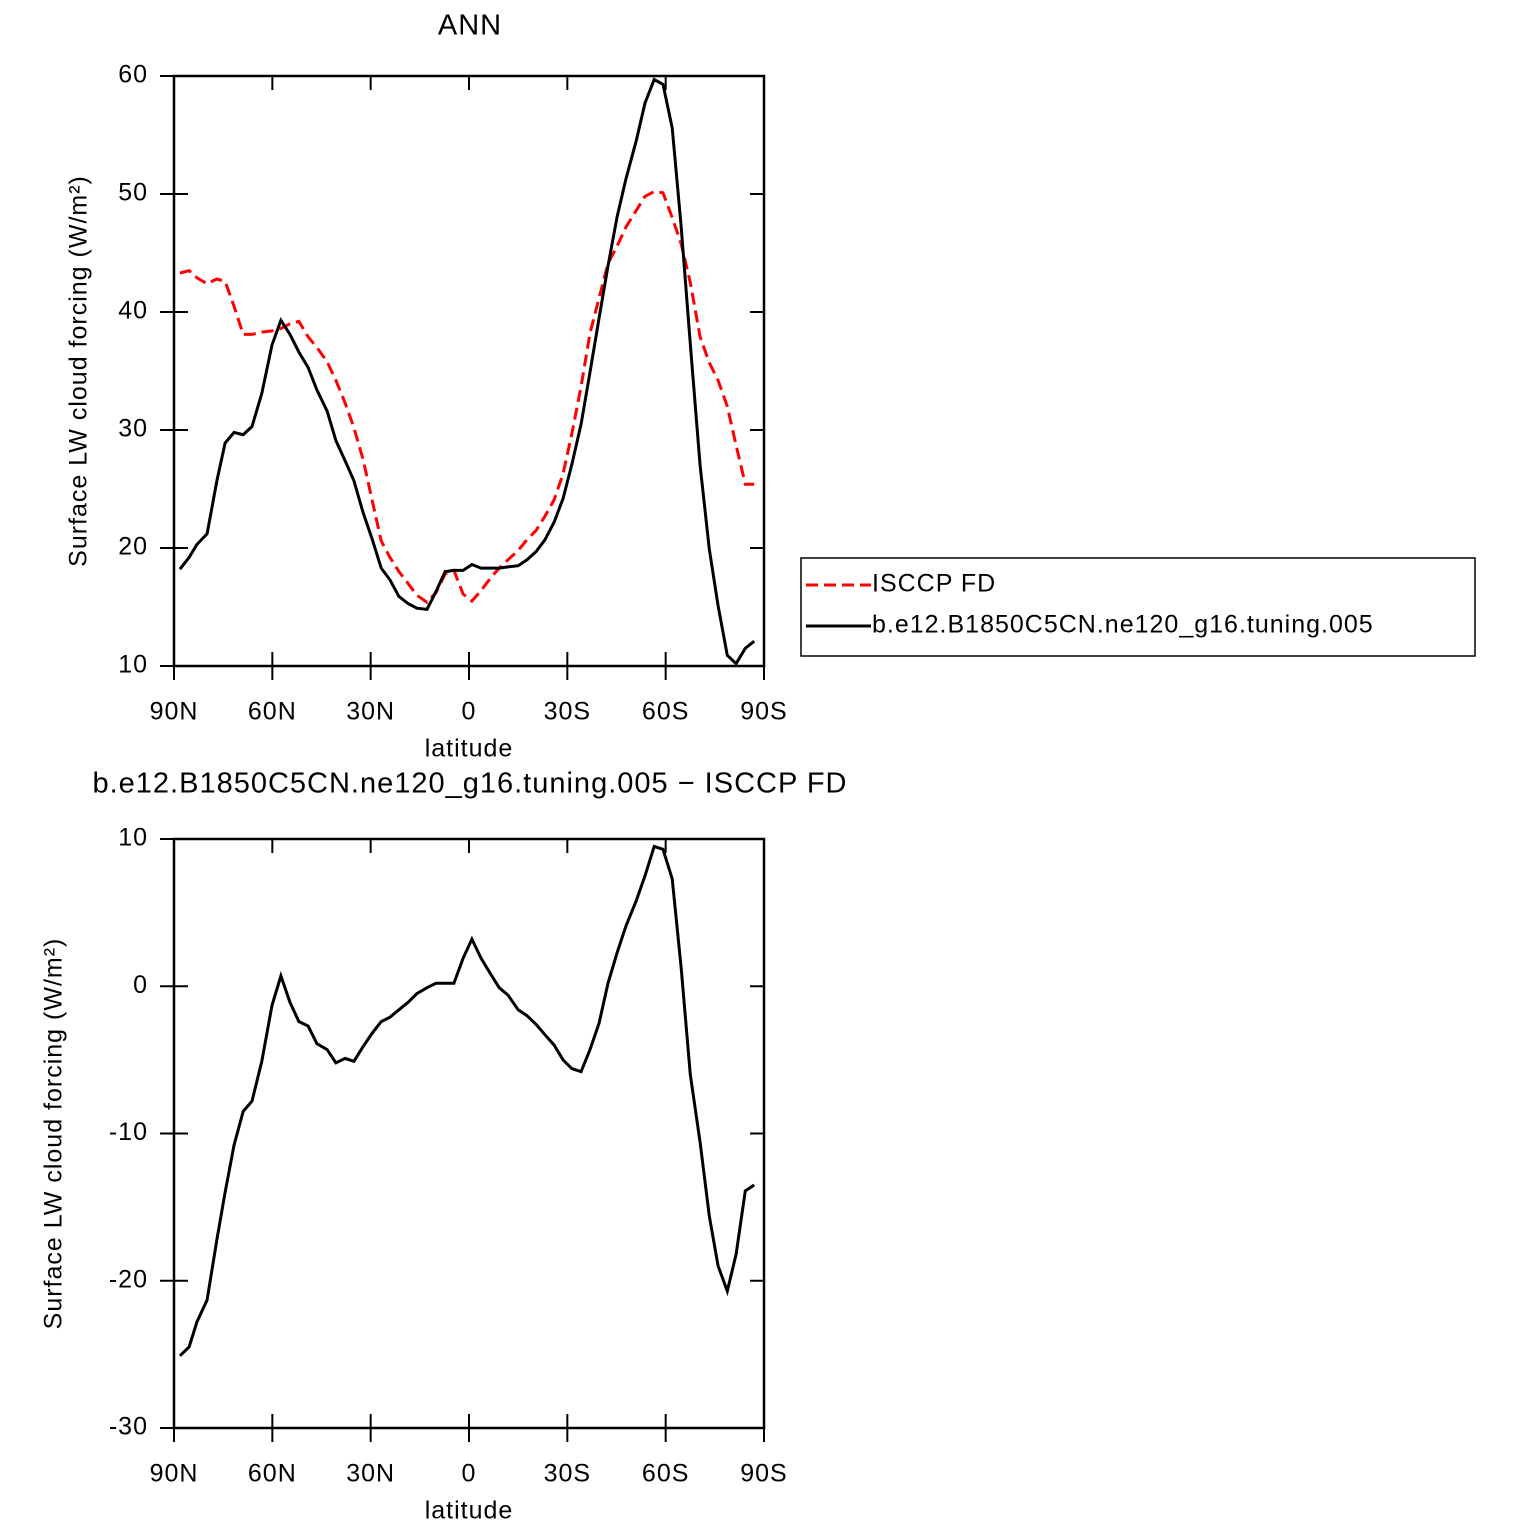  Describe the element at coordinates (128, 1427) in the screenshot. I see `y-tick-label: -30` at that location.